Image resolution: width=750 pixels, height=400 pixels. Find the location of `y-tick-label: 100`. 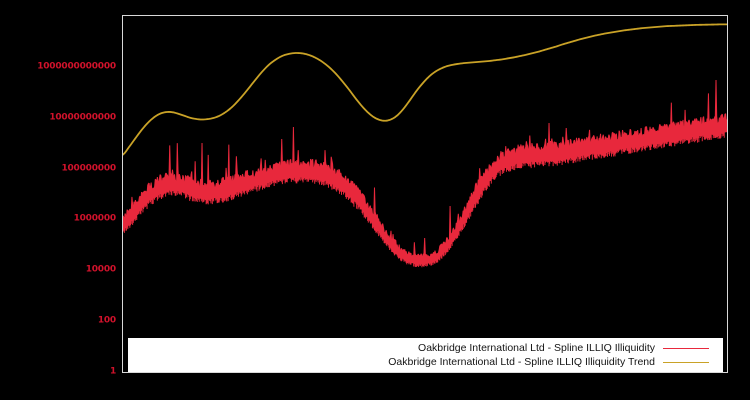

y-tick-label: 100 is located at coordinates (106, 320).